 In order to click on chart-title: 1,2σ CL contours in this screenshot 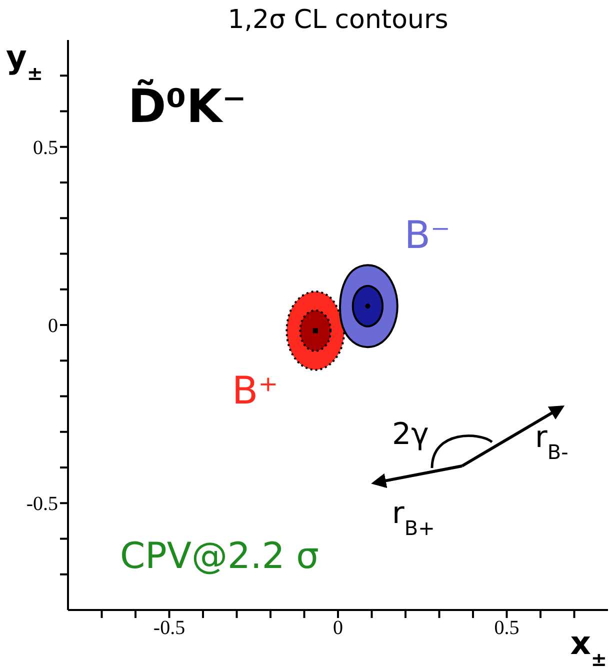, I will do `click(338, 20)`.